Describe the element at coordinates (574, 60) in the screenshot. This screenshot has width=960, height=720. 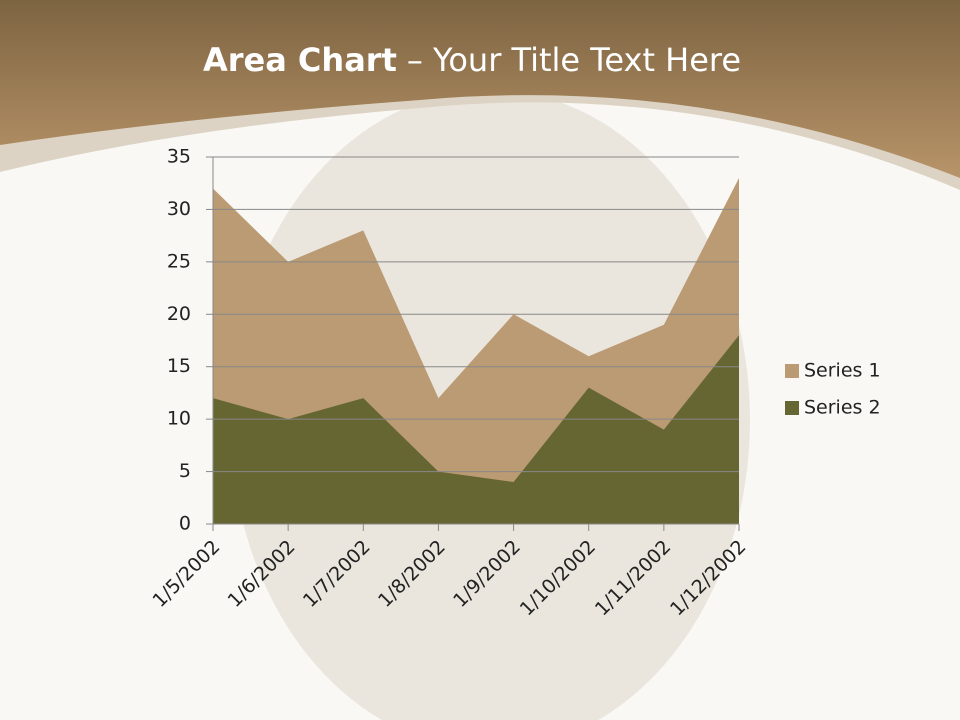
I see `title-rest: – Your Title Text Here` at that location.